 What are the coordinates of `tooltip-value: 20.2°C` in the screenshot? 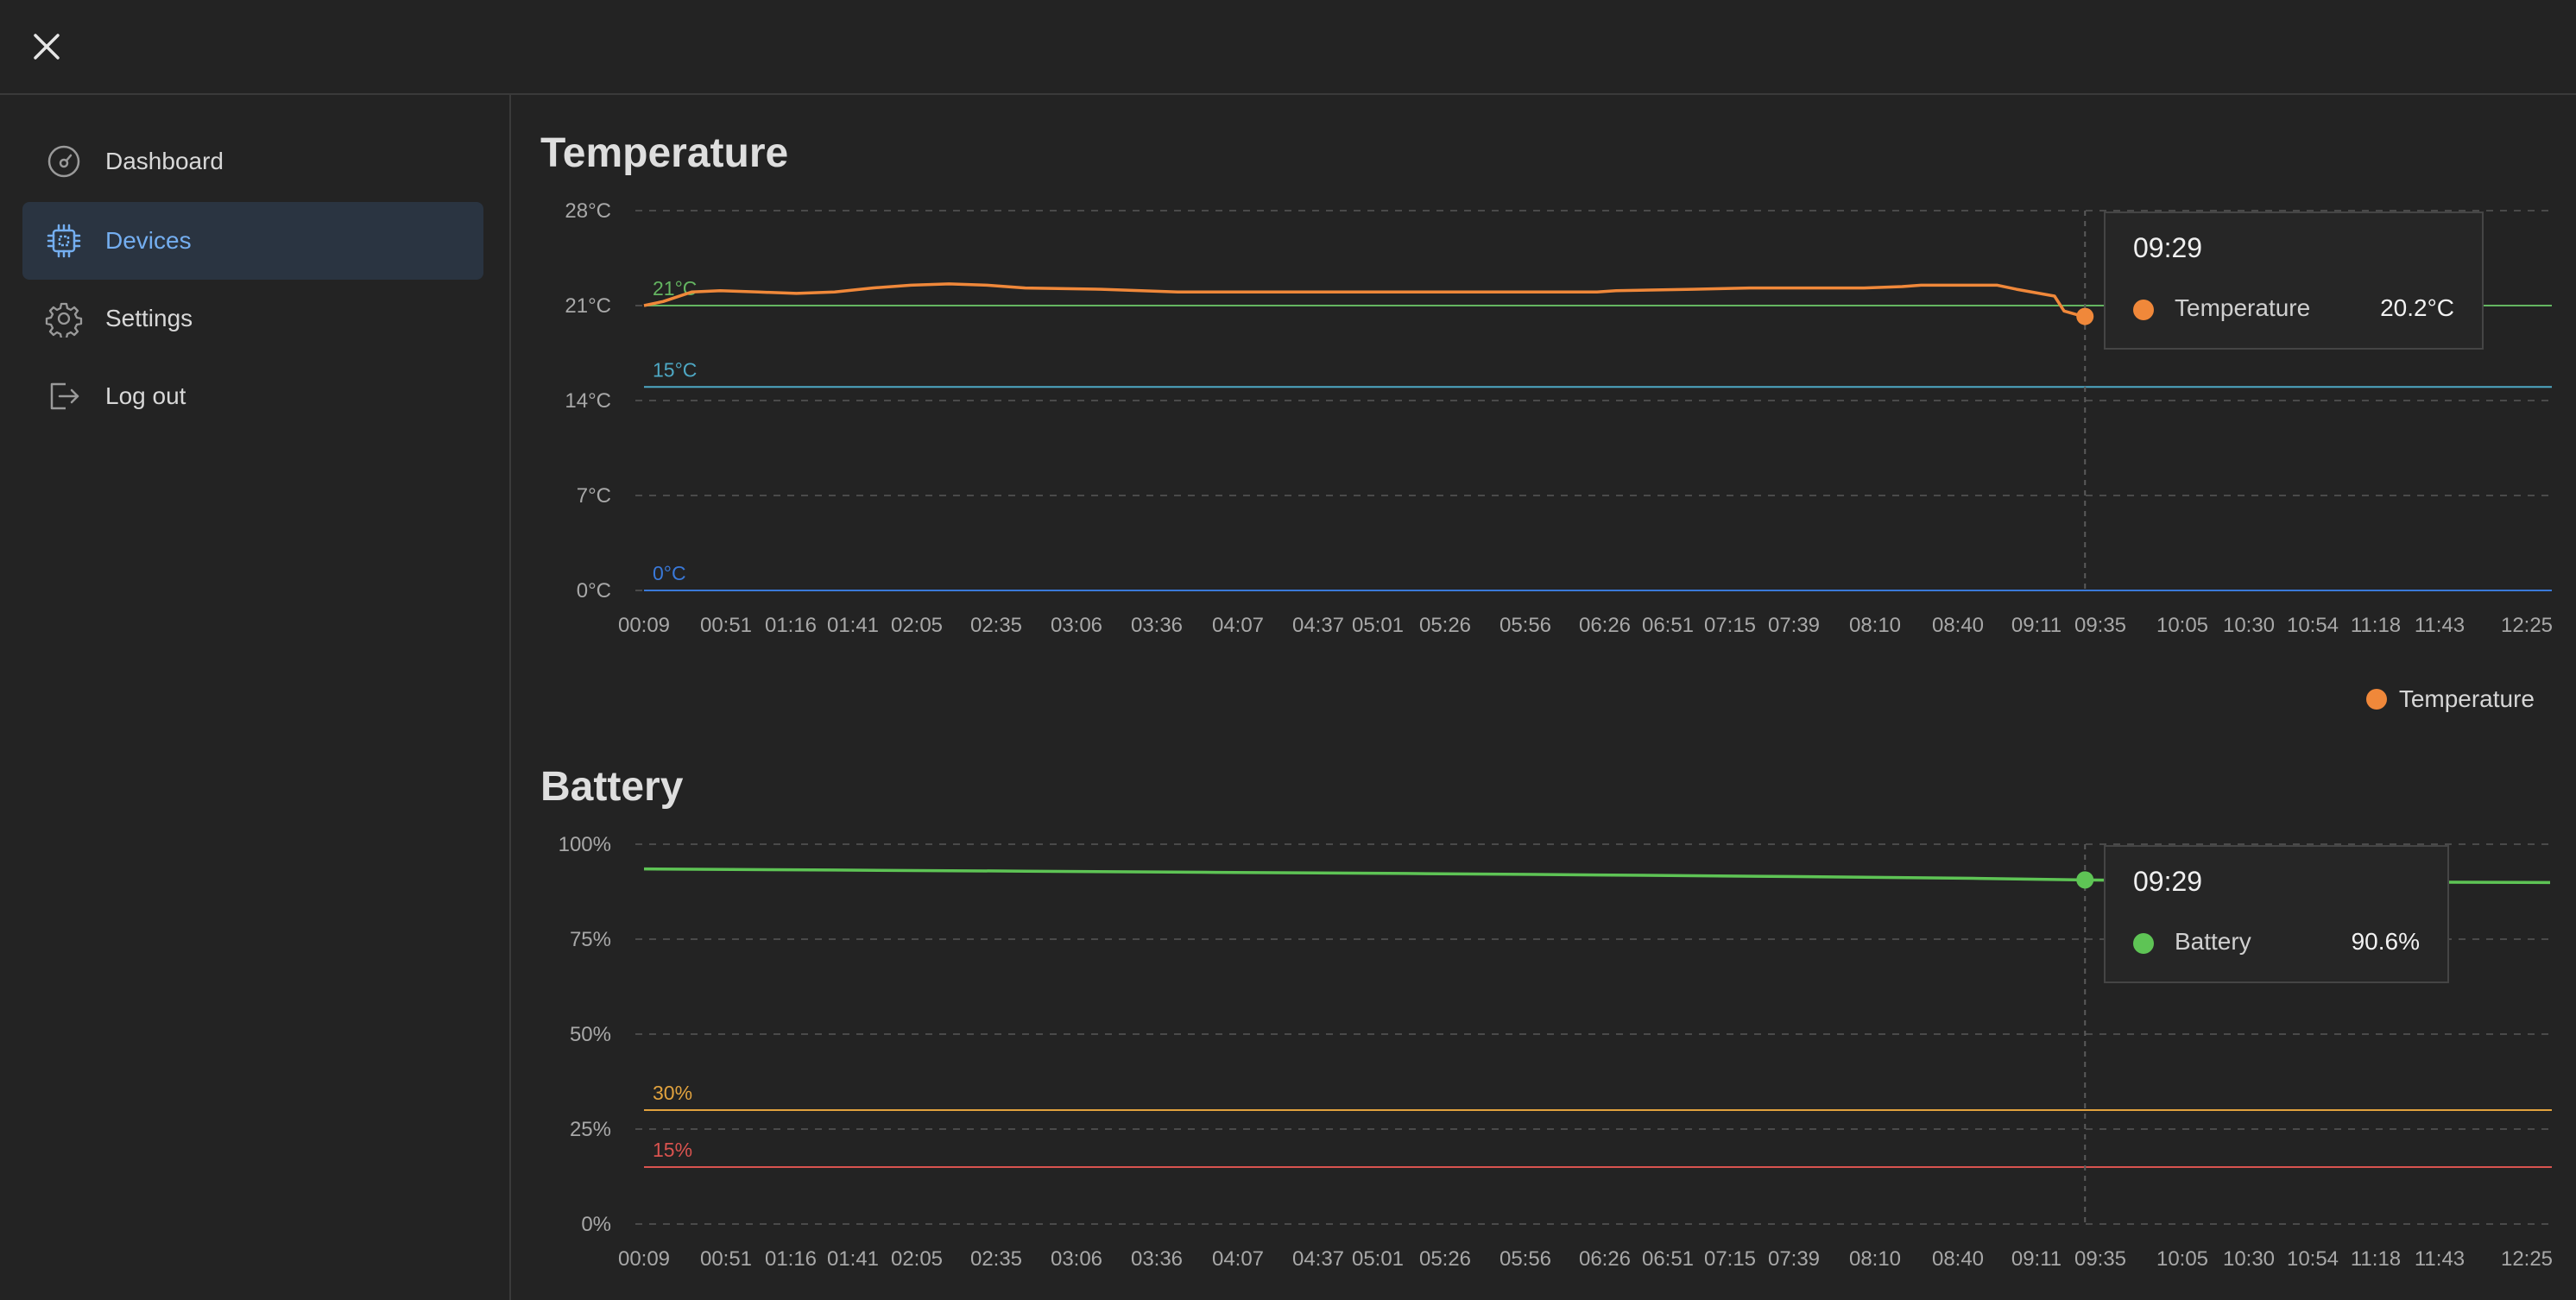 It's located at (2417, 307).